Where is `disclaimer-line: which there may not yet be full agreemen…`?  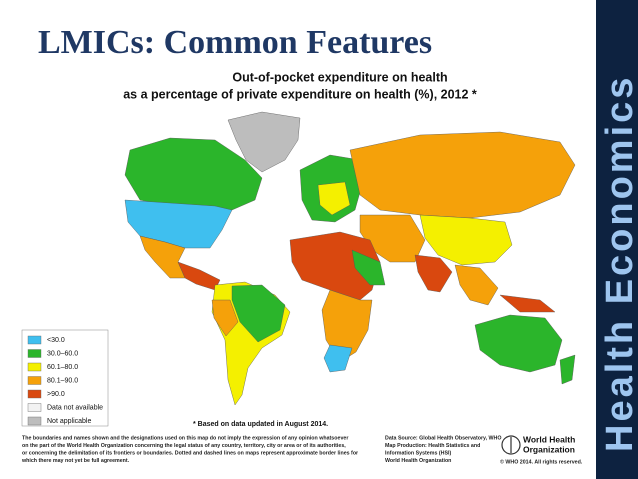
disclaimer-line: which there may not yet be full agreemen… is located at coordinates (75, 461).